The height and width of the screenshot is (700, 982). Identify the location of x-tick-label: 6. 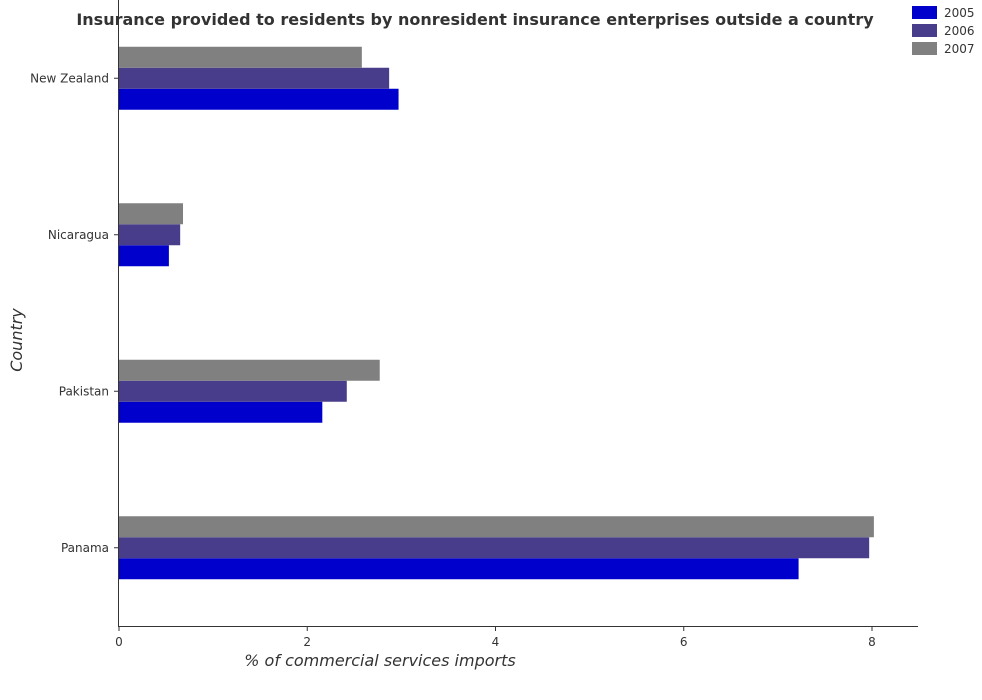
(684, 642).